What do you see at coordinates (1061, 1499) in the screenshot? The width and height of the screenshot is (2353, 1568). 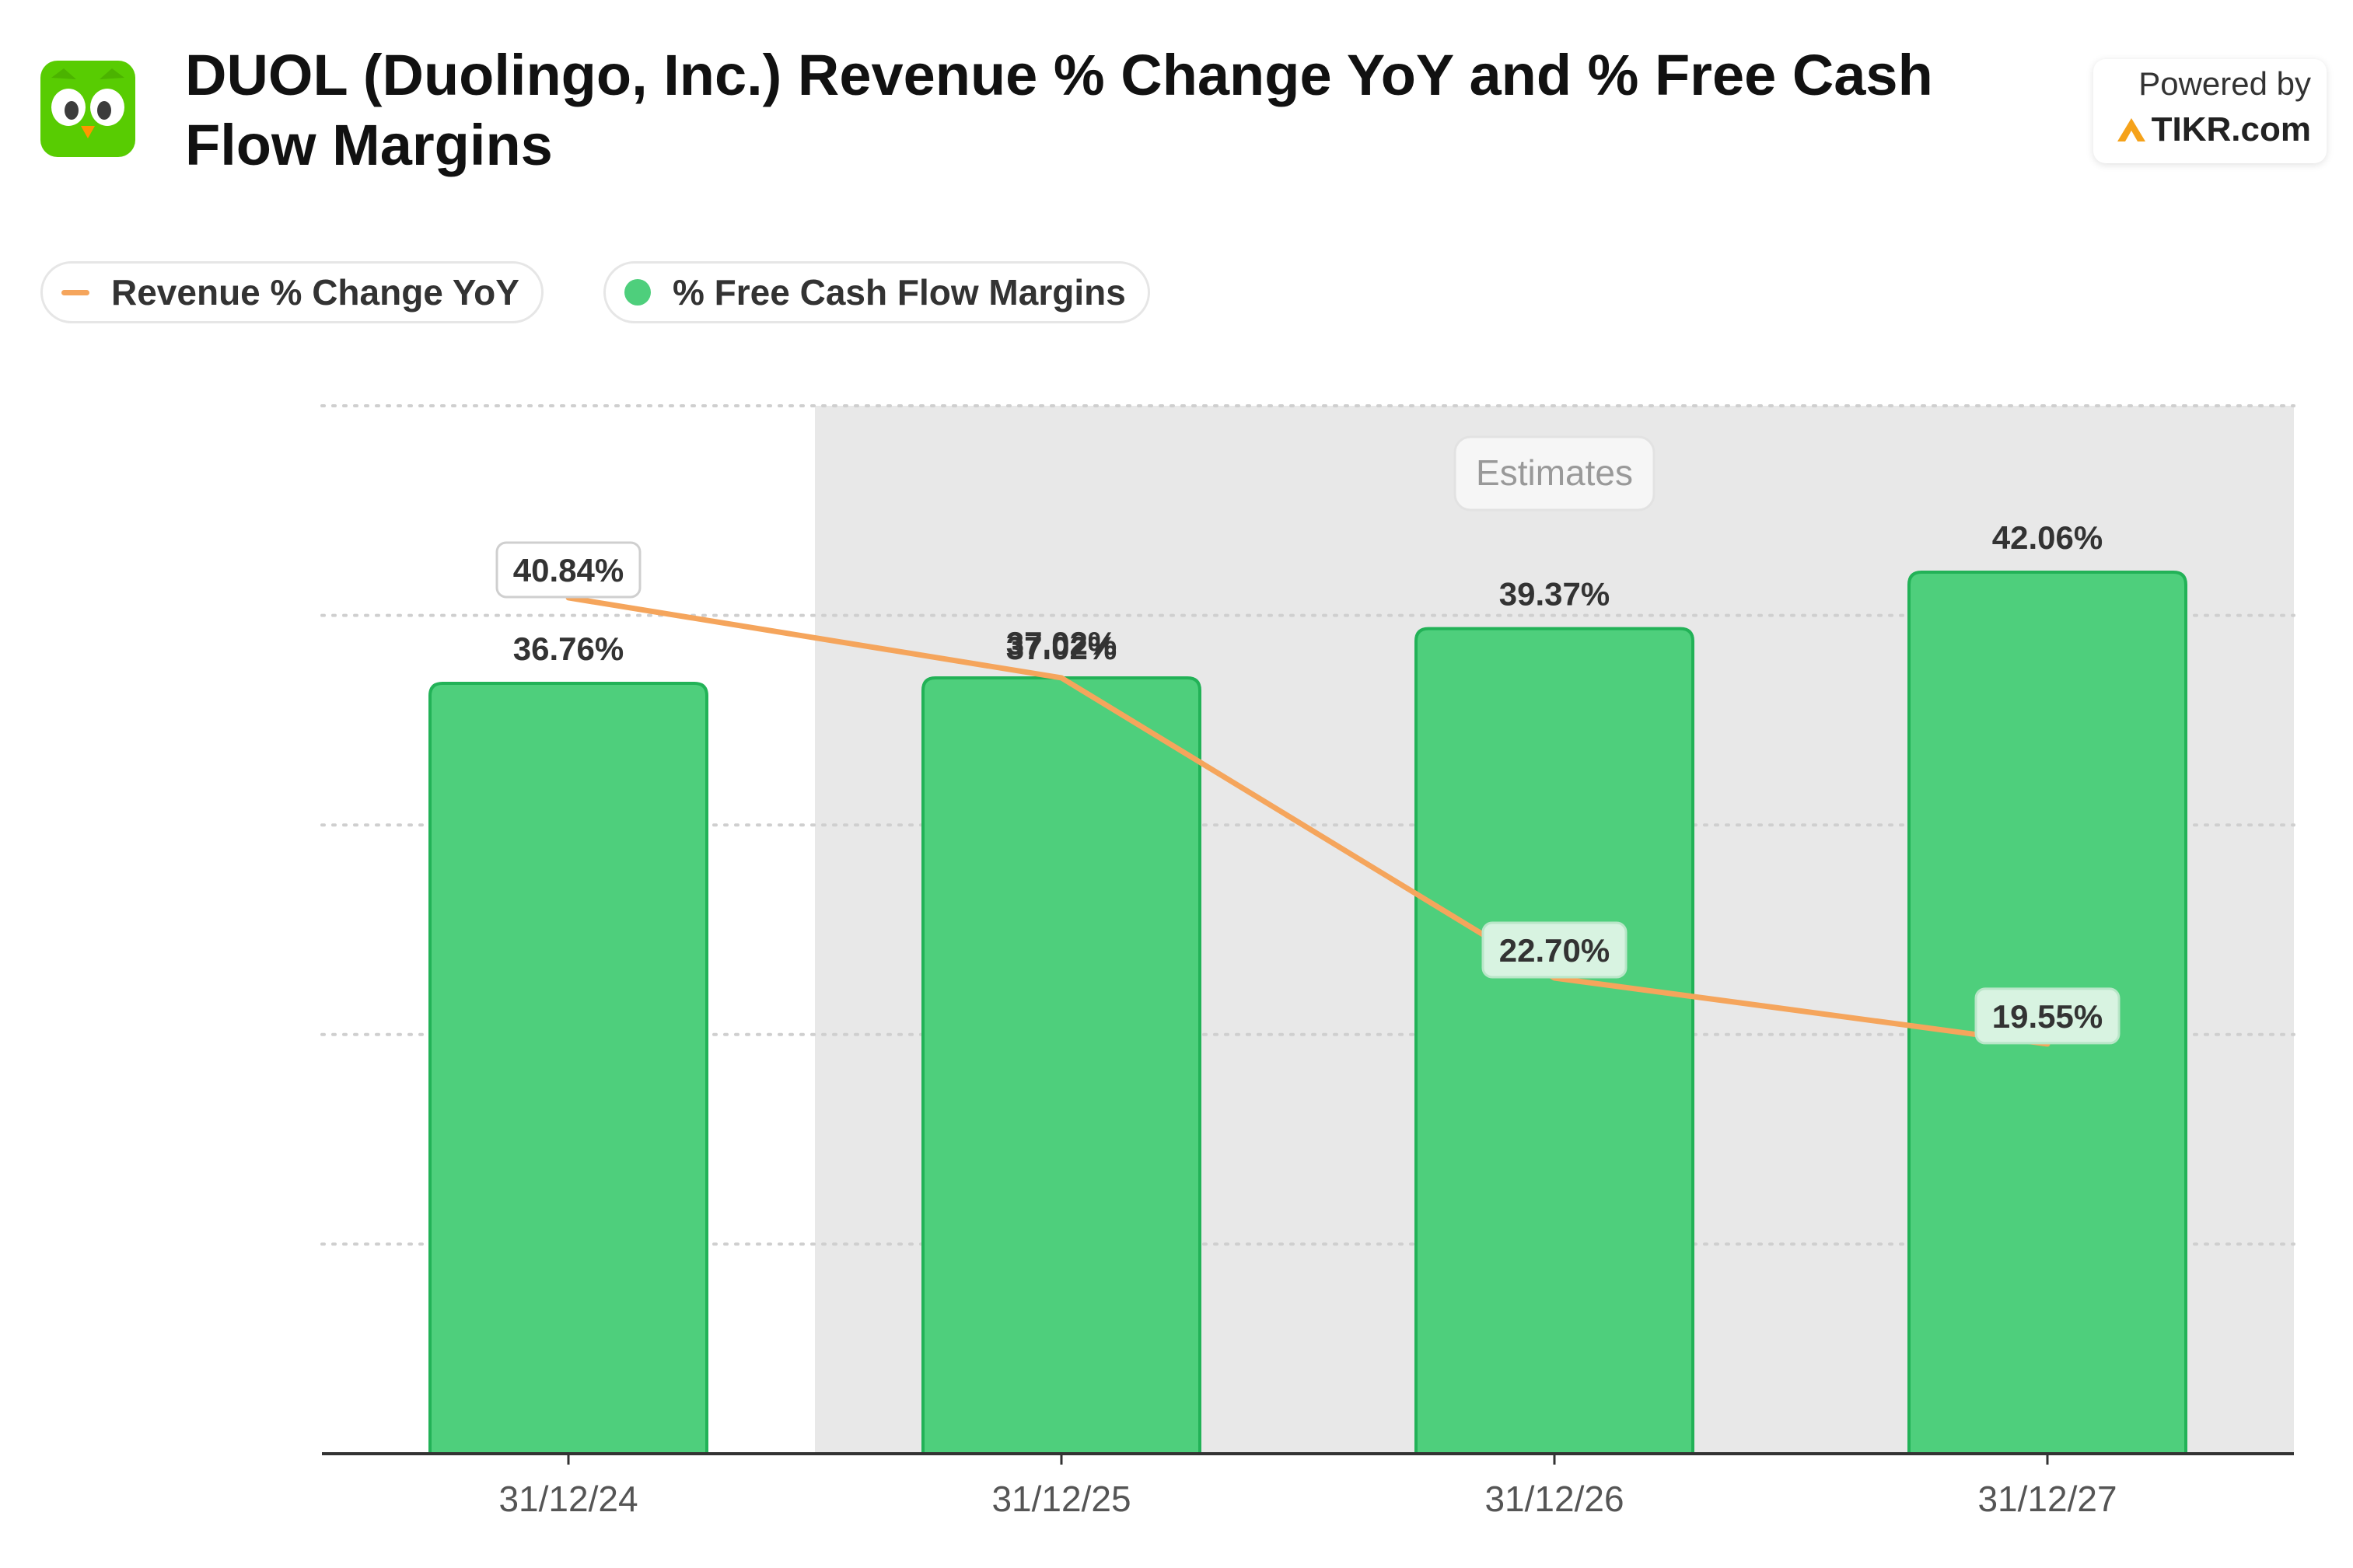 I see `x-tick-label: 31/12/25` at bounding box center [1061, 1499].